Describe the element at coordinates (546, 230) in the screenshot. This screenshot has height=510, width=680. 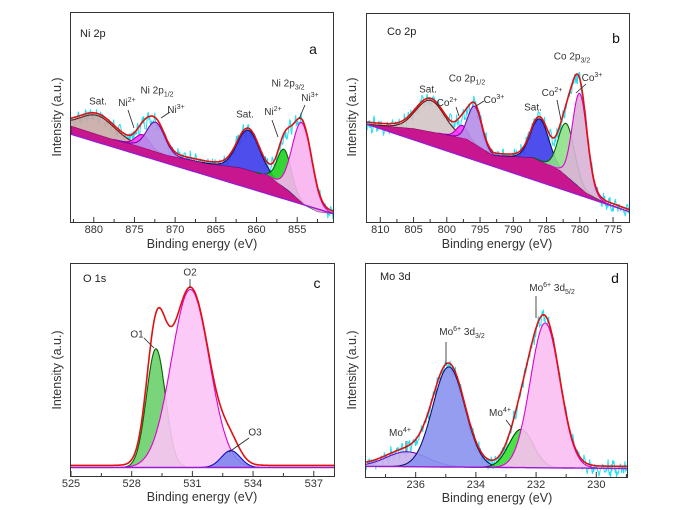
I see `x-tick-label: 785` at that location.